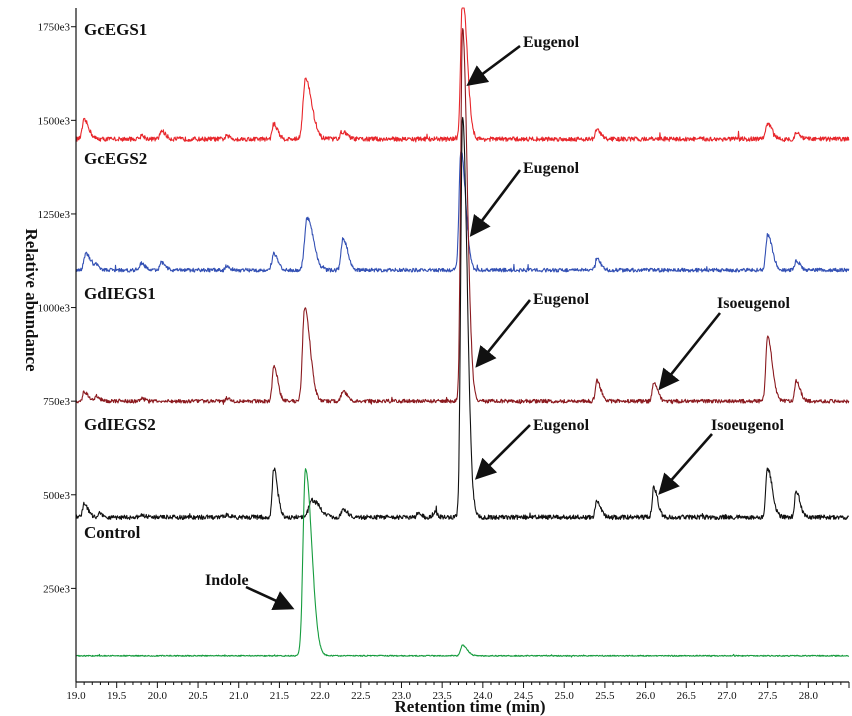 This screenshot has height=716, width=852. I want to click on x-tick-label: 20.0, so click(158, 696).